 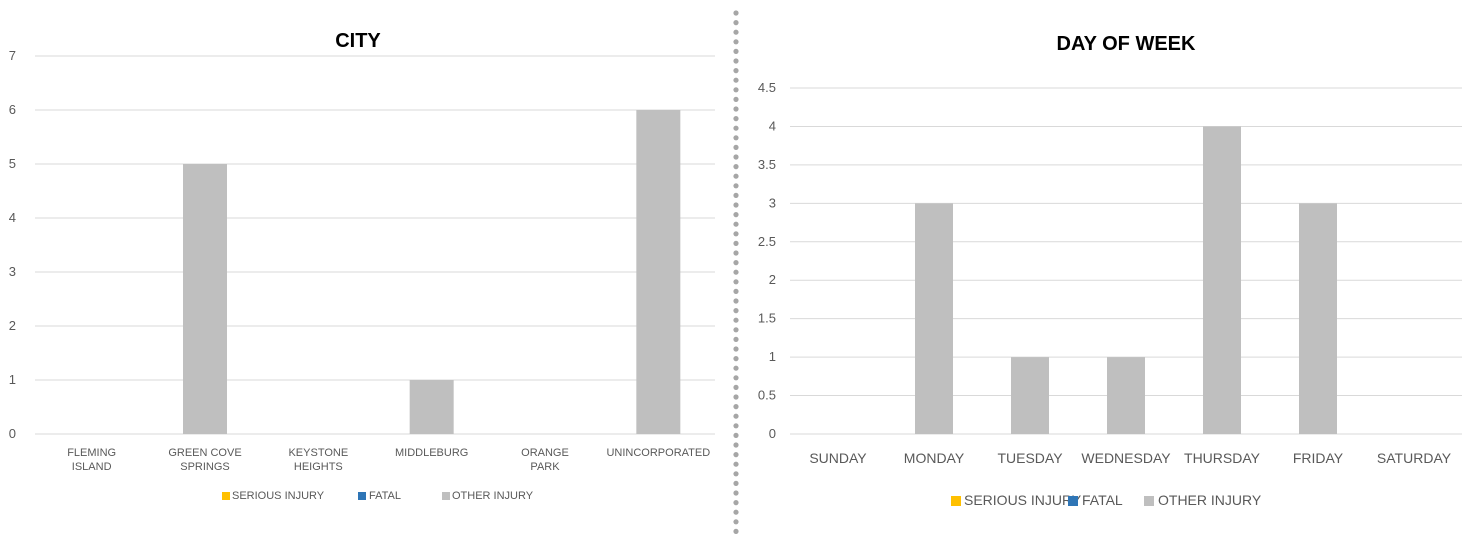 What do you see at coordinates (767, 241) in the screenshot?
I see `y-tick-label: 2.5` at bounding box center [767, 241].